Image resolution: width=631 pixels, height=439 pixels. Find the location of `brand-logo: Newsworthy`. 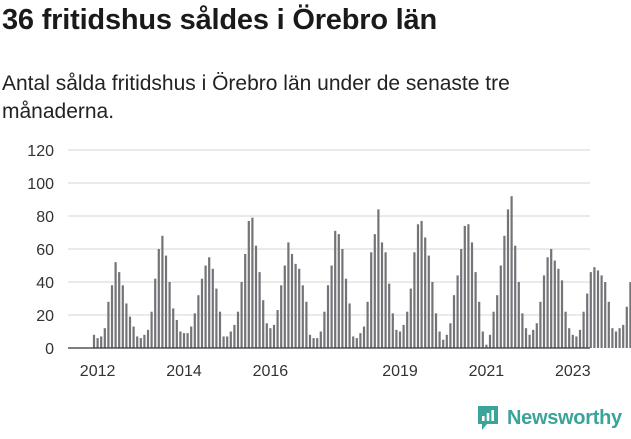

brand-logo: Newsworthy is located at coordinates (549, 418).